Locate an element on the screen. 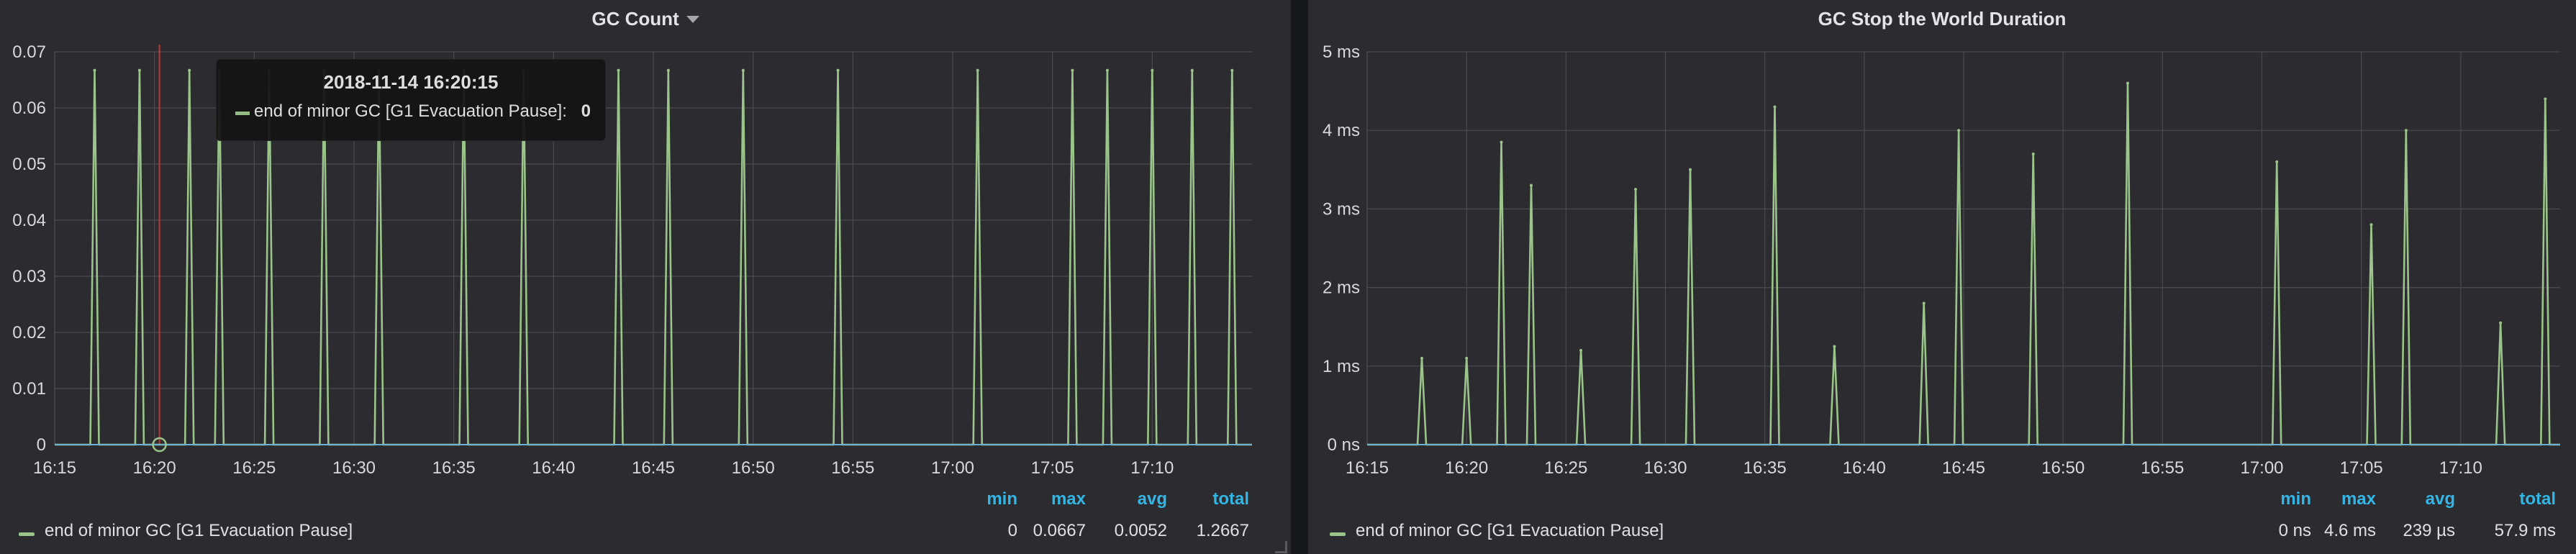 This screenshot has width=2576, height=554. panel-title-gc-count: GC Count is located at coordinates (645, 18).